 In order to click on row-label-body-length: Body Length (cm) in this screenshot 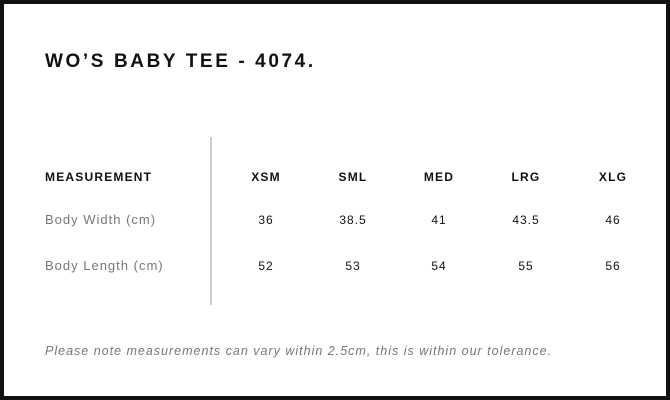, I will do `click(104, 265)`.